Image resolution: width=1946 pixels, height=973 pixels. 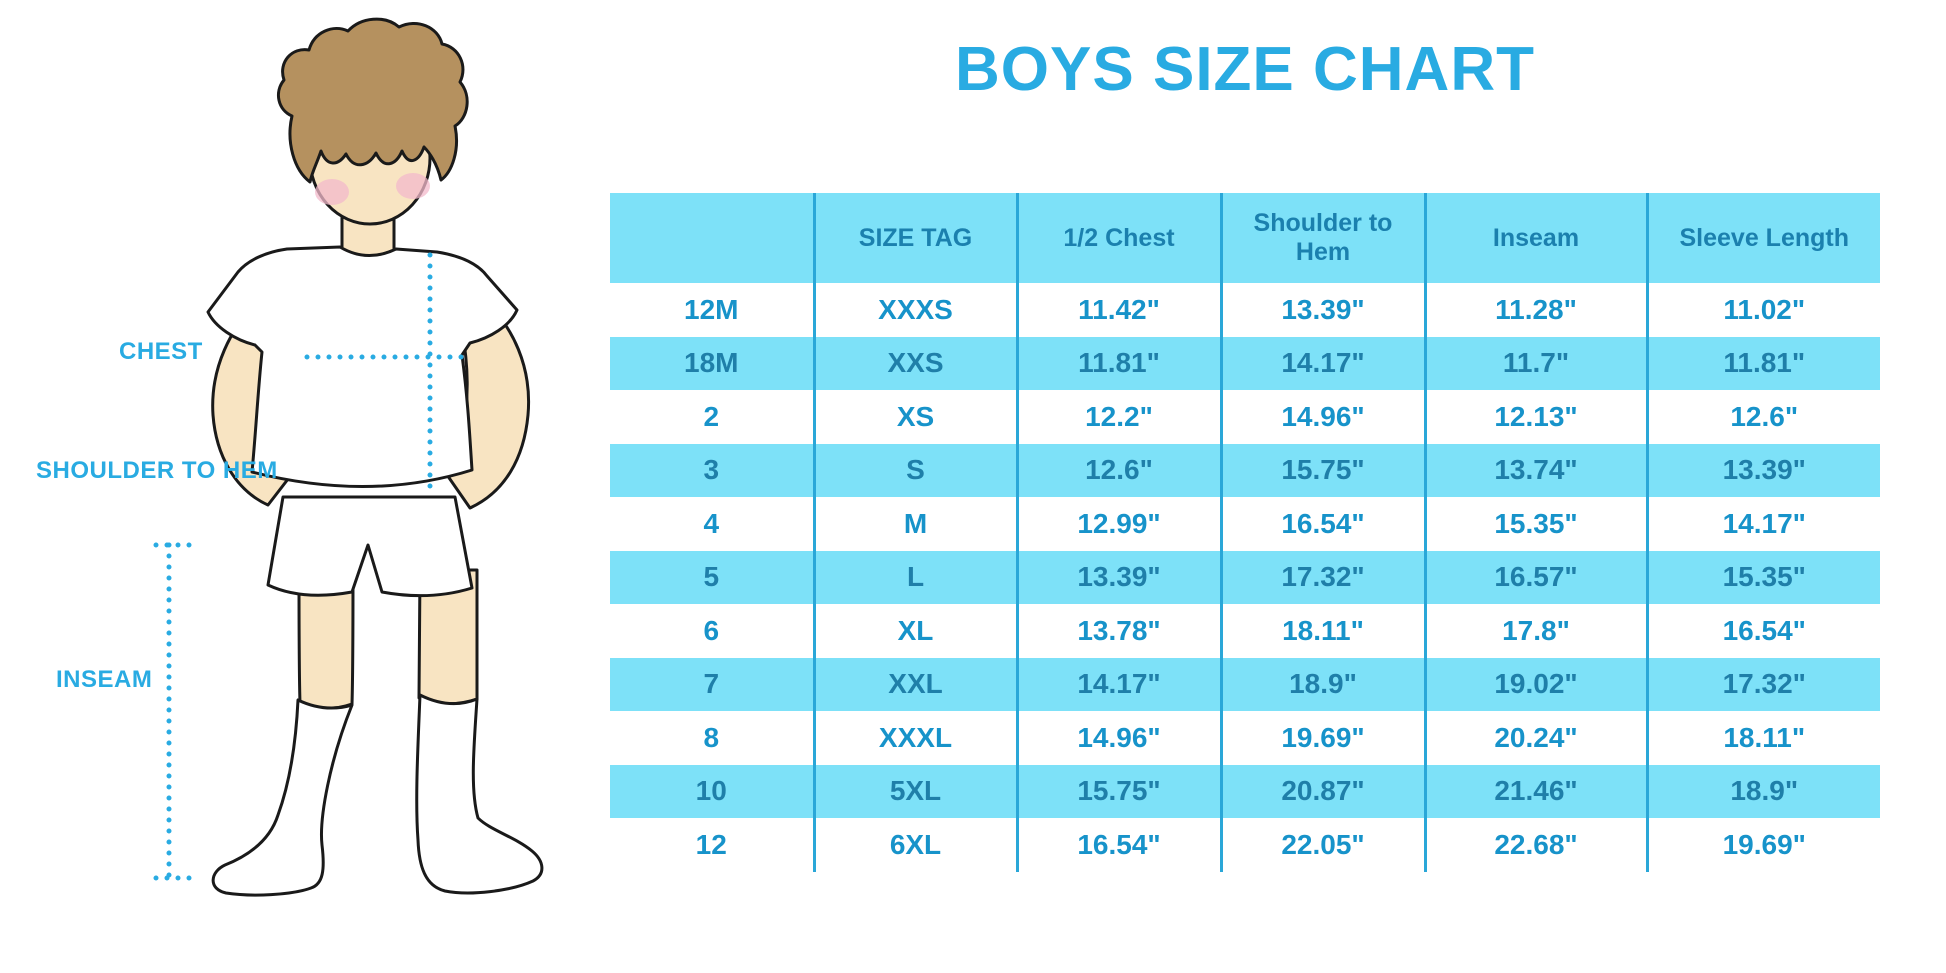 I want to click on measurement-cell: S, so click(x=914, y=470).